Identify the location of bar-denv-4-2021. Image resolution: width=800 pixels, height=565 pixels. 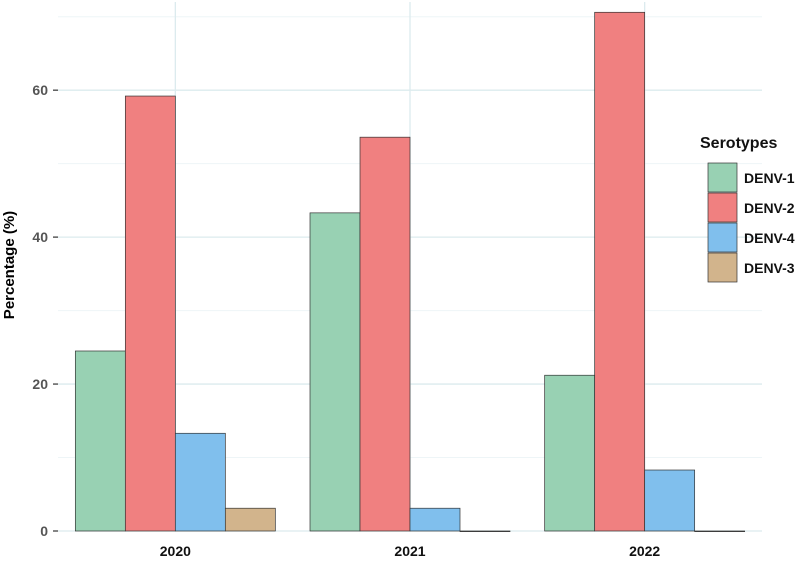
(435, 519).